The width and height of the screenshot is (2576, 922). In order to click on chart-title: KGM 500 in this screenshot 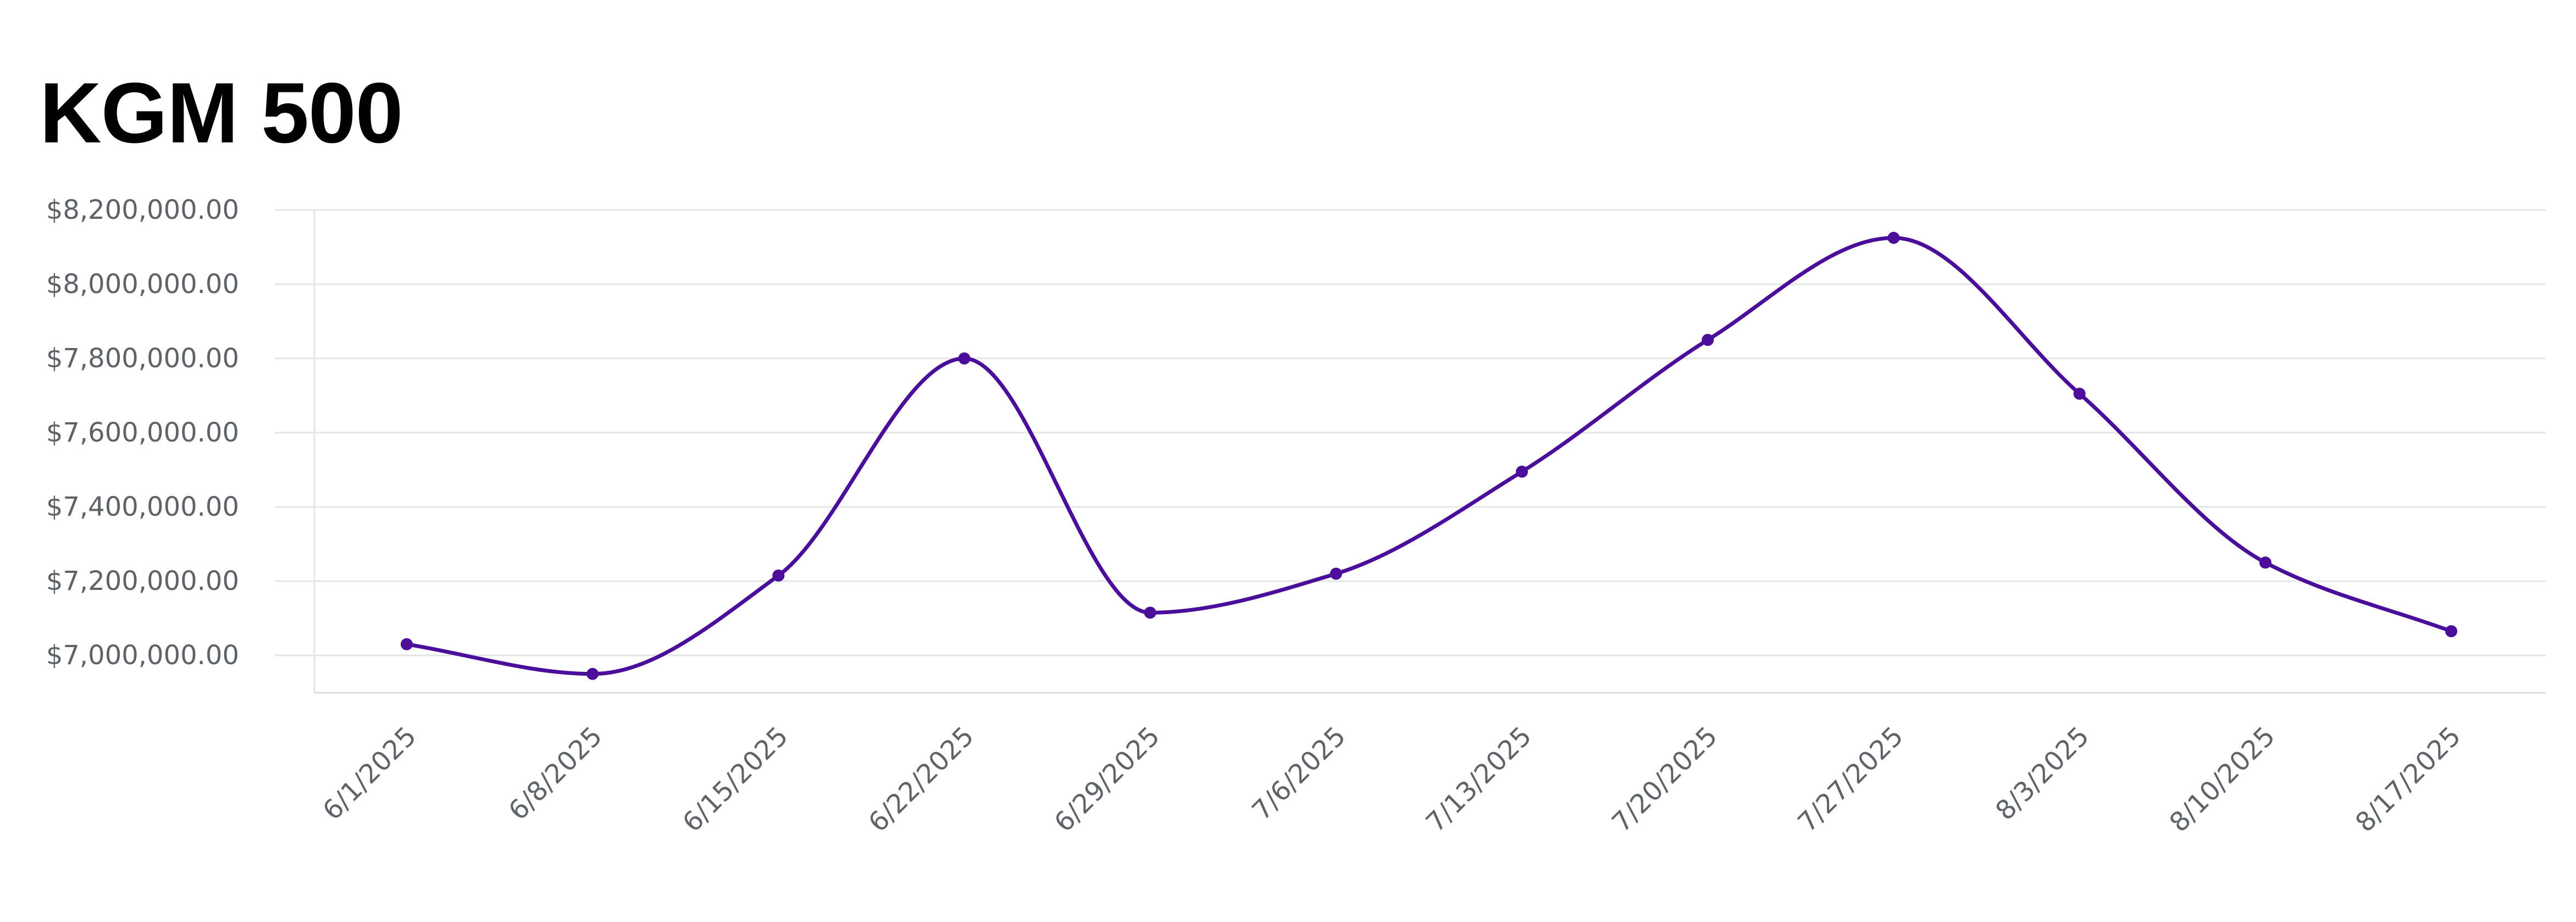, I will do `click(221, 113)`.